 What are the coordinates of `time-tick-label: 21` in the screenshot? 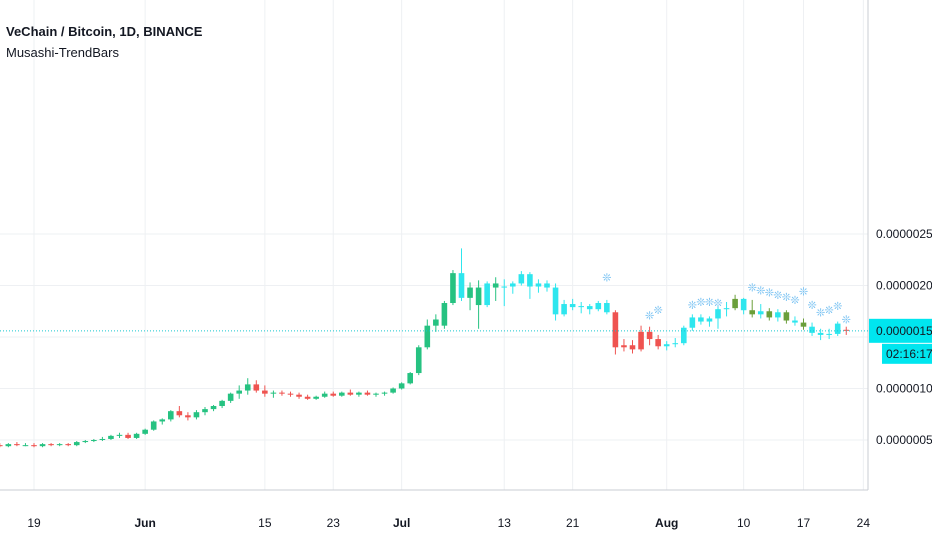 It's located at (573, 523).